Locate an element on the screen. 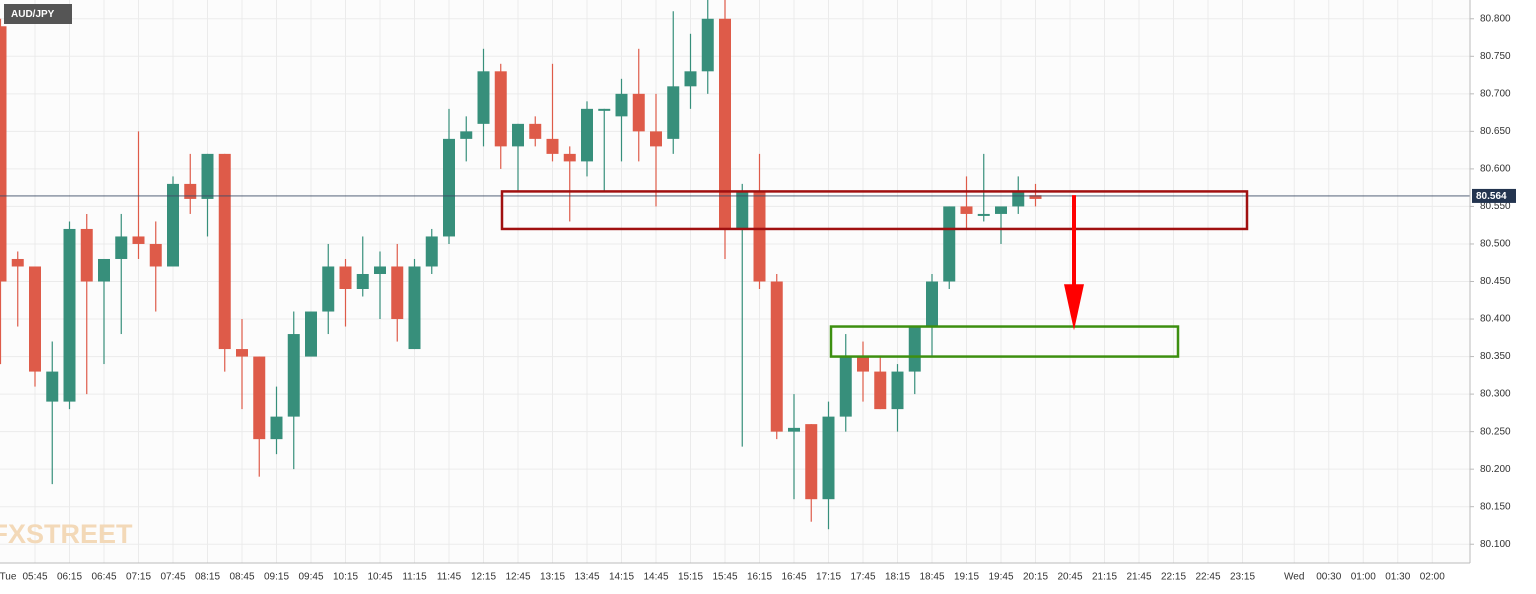  arrow-head is located at coordinates (1074, 307).